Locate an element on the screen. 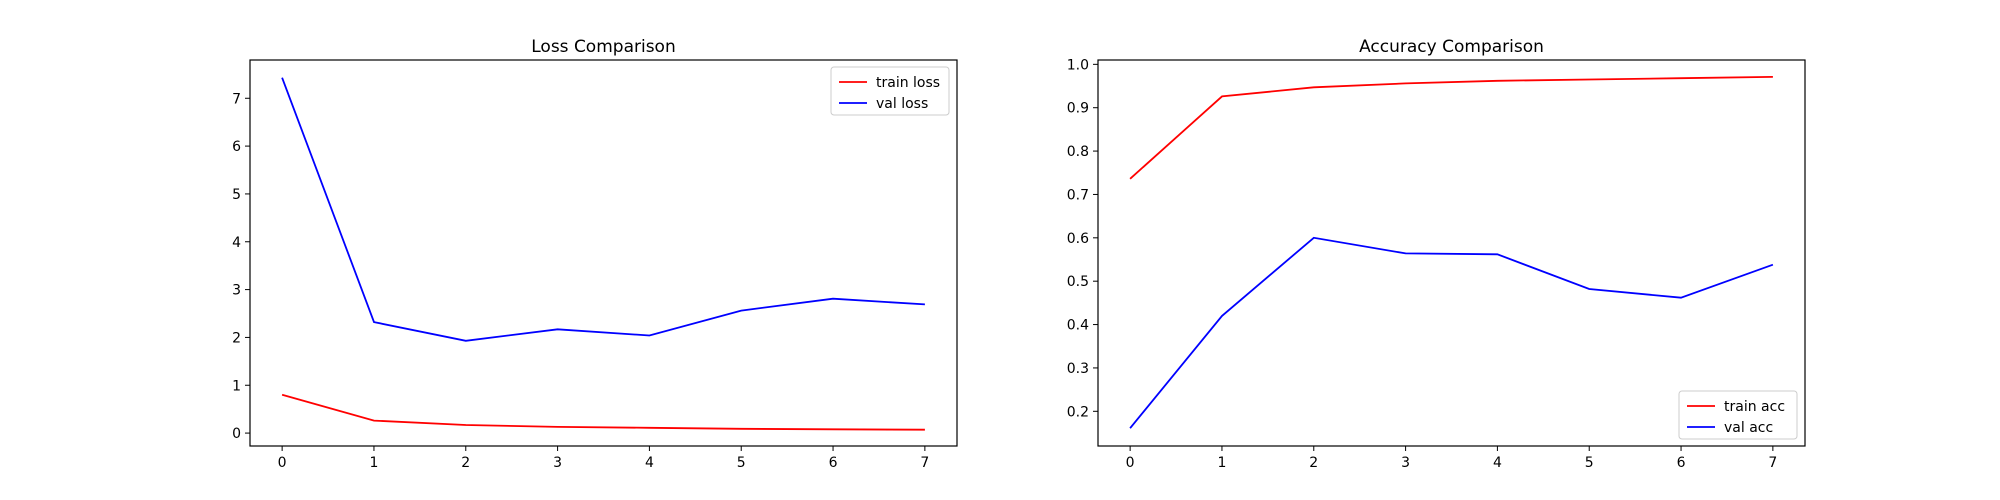 The image size is (2000, 500). y-tick-label: 0.7 is located at coordinates (1078, 195).